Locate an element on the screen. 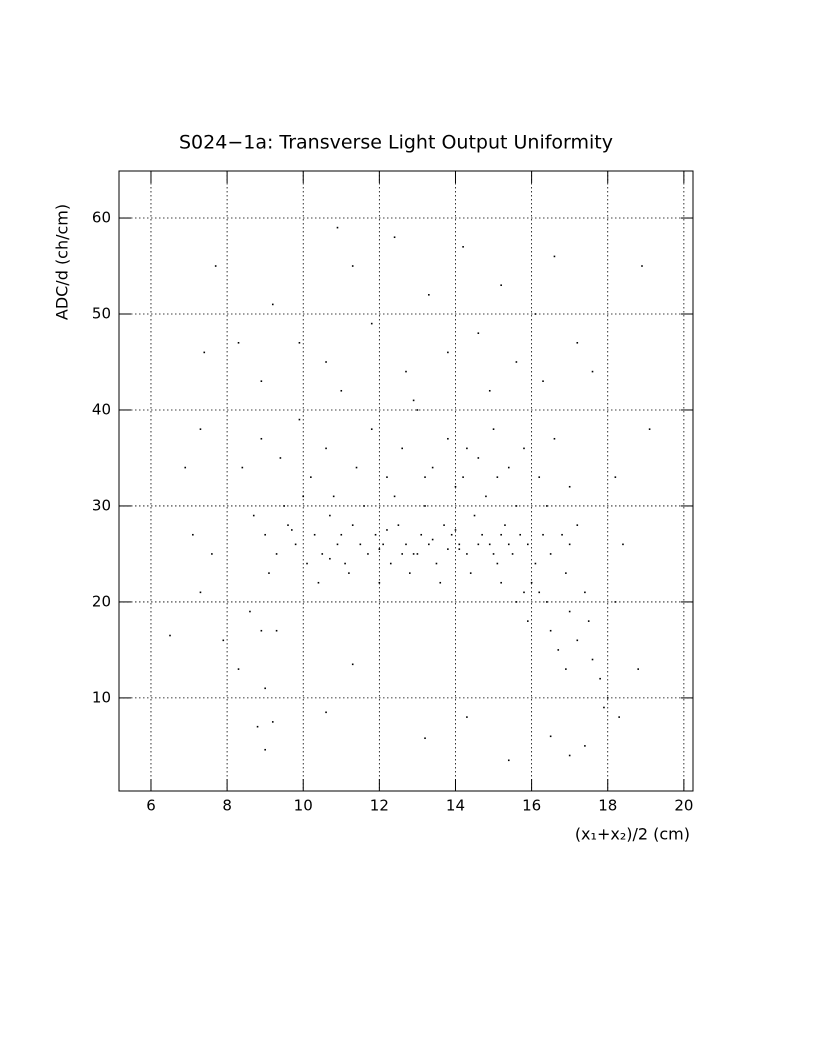 This screenshot has height=1060, width=816. y-tick-label: 30 is located at coordinates (101, 505).